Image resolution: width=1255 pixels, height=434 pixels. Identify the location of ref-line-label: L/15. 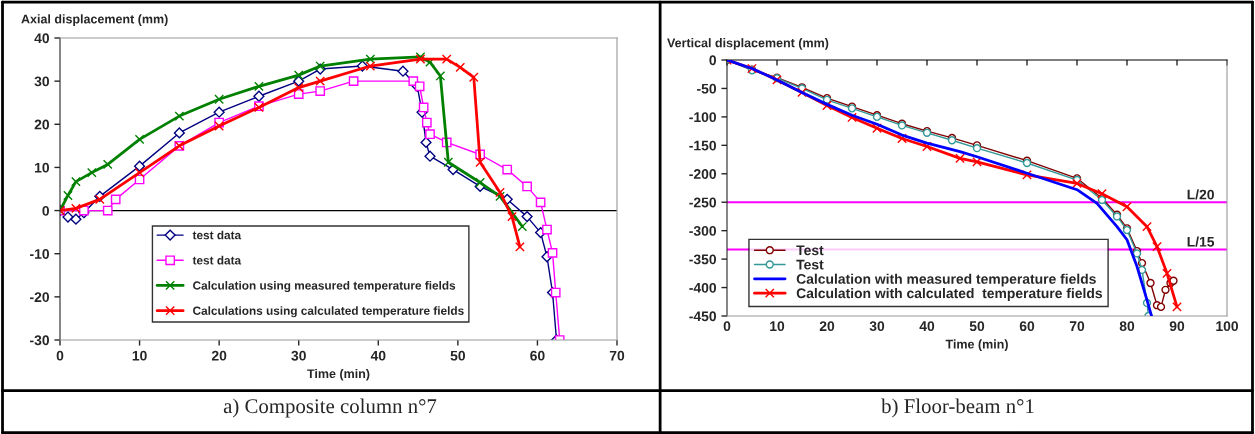
(1201, 241).